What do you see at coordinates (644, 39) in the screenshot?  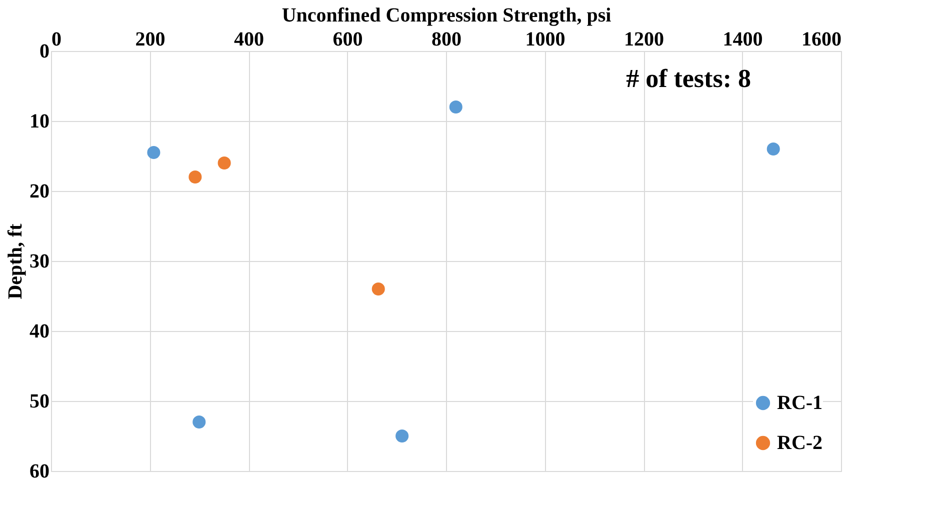 I see `x-tick-label: 1200` at bounding box center [644, 39].